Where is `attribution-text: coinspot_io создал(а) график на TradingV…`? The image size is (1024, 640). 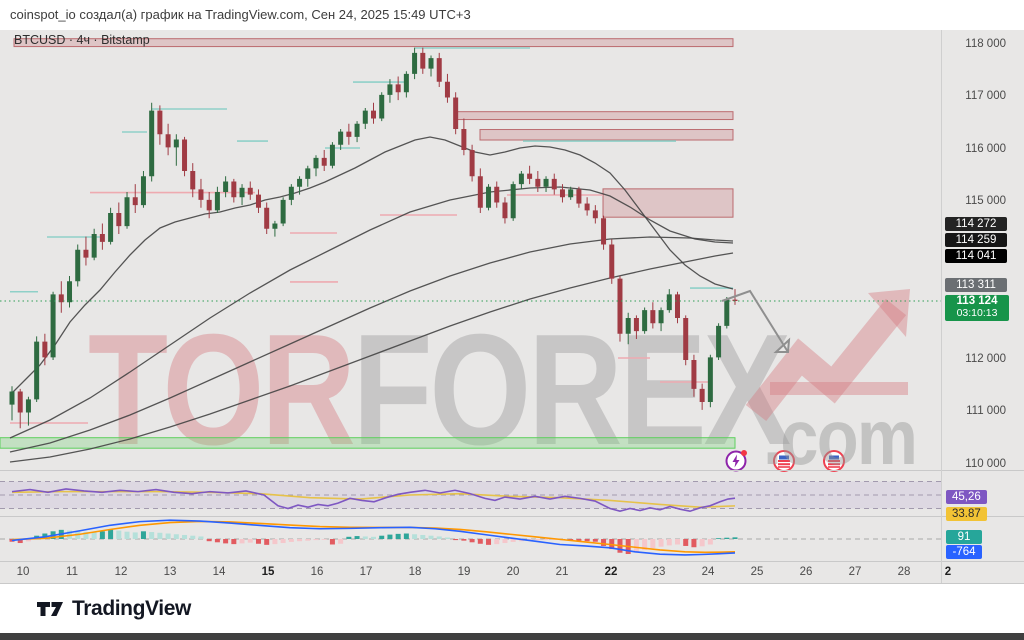 attribution-text: coinspot_io создал(а) график на TradingV… is located at coordinates (240, 14).